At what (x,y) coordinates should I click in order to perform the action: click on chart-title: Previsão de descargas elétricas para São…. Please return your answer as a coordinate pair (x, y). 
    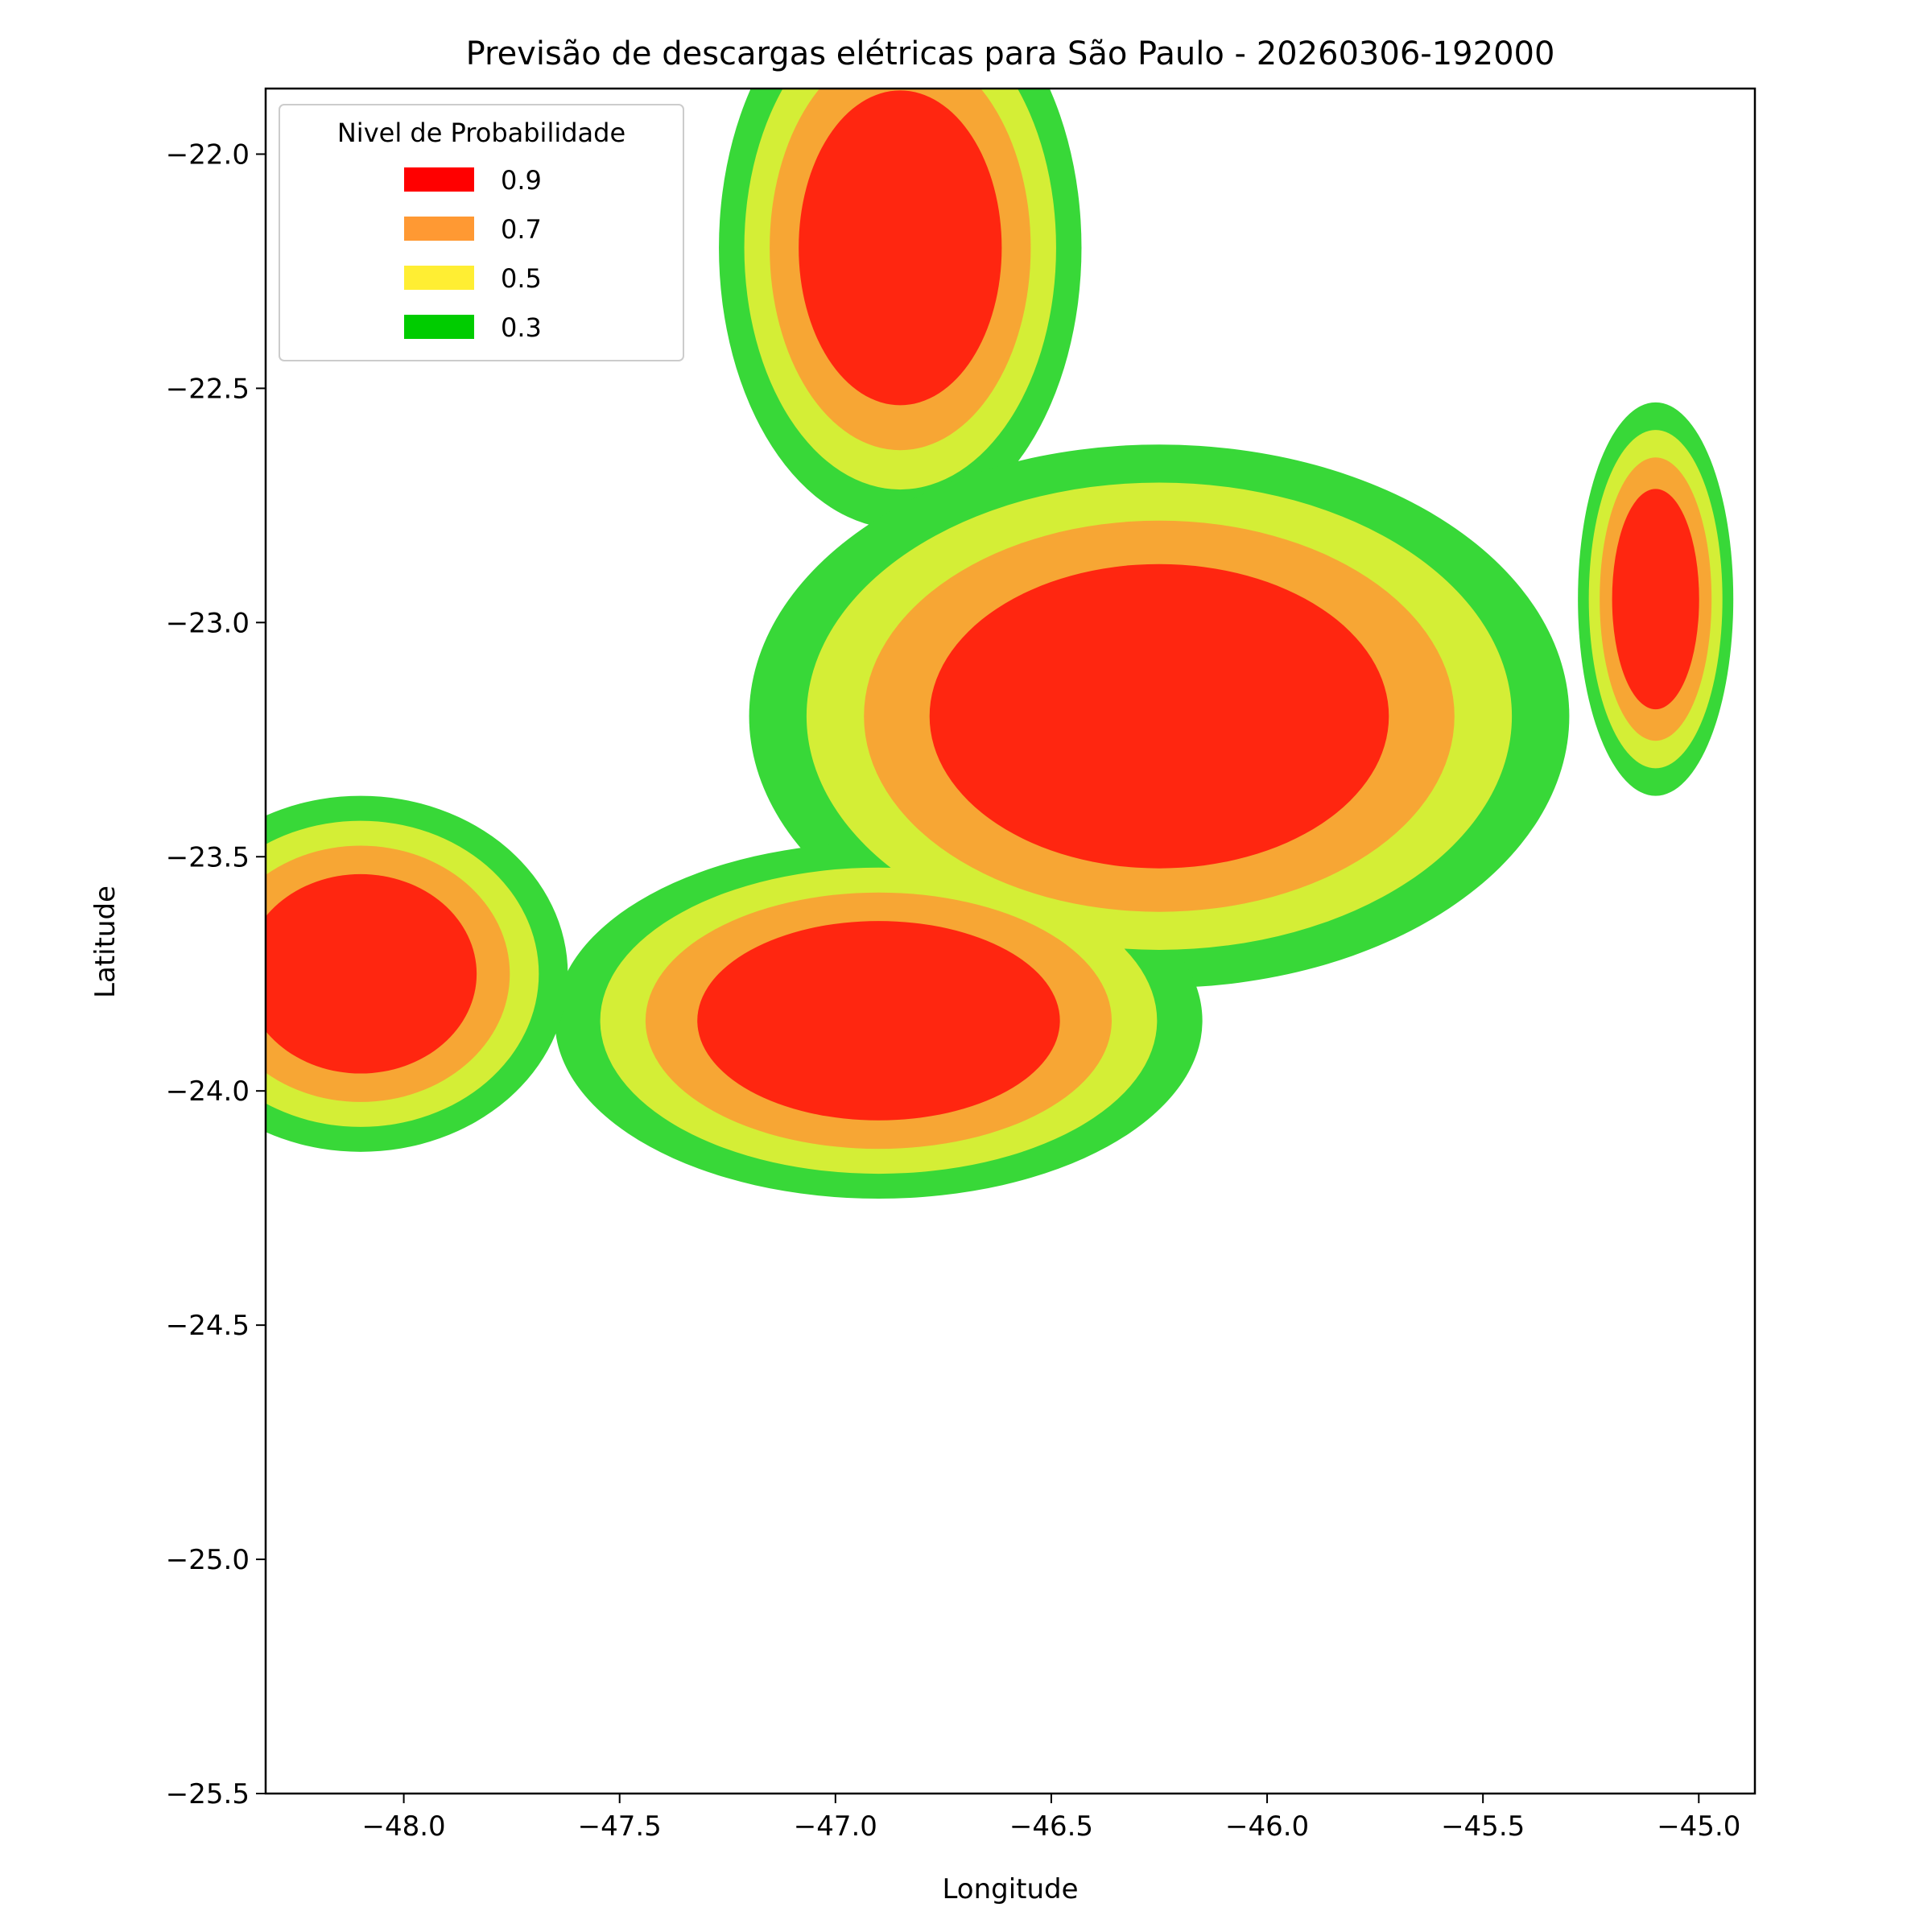
    Looking at the image, I should click on (1010, 53).